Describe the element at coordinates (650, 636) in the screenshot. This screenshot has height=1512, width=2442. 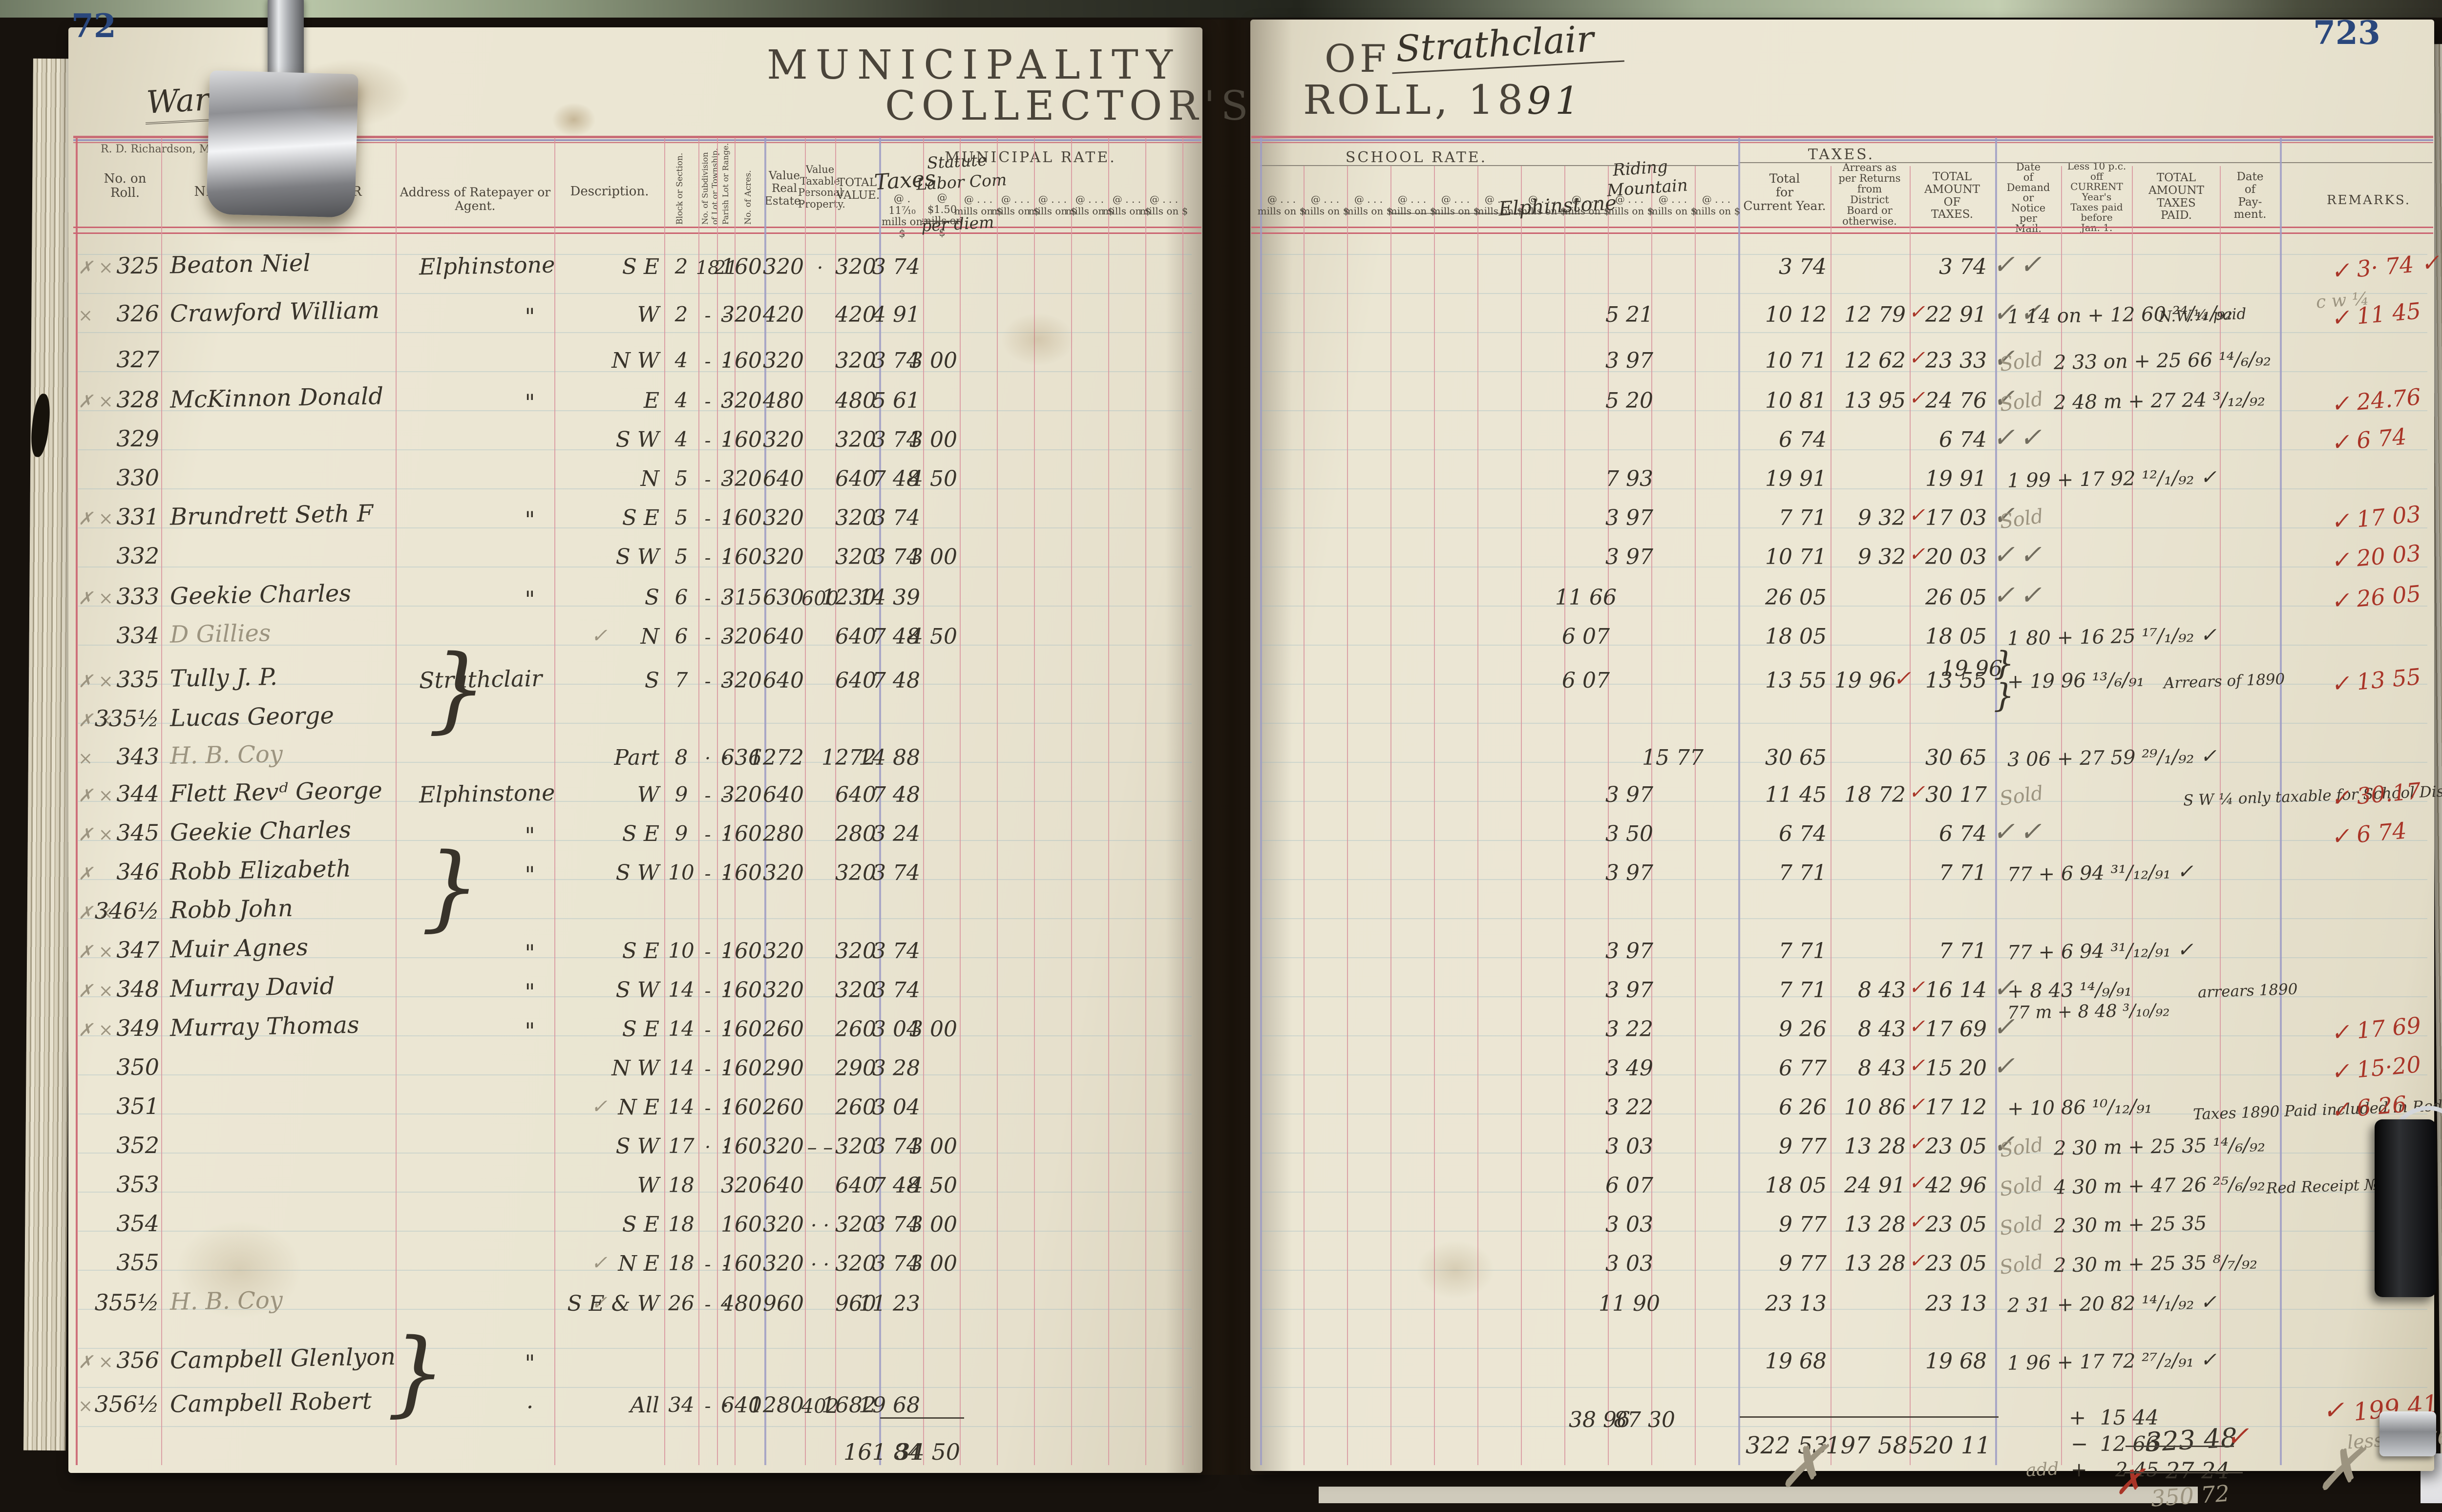
I see `r334-description: N` at that location.